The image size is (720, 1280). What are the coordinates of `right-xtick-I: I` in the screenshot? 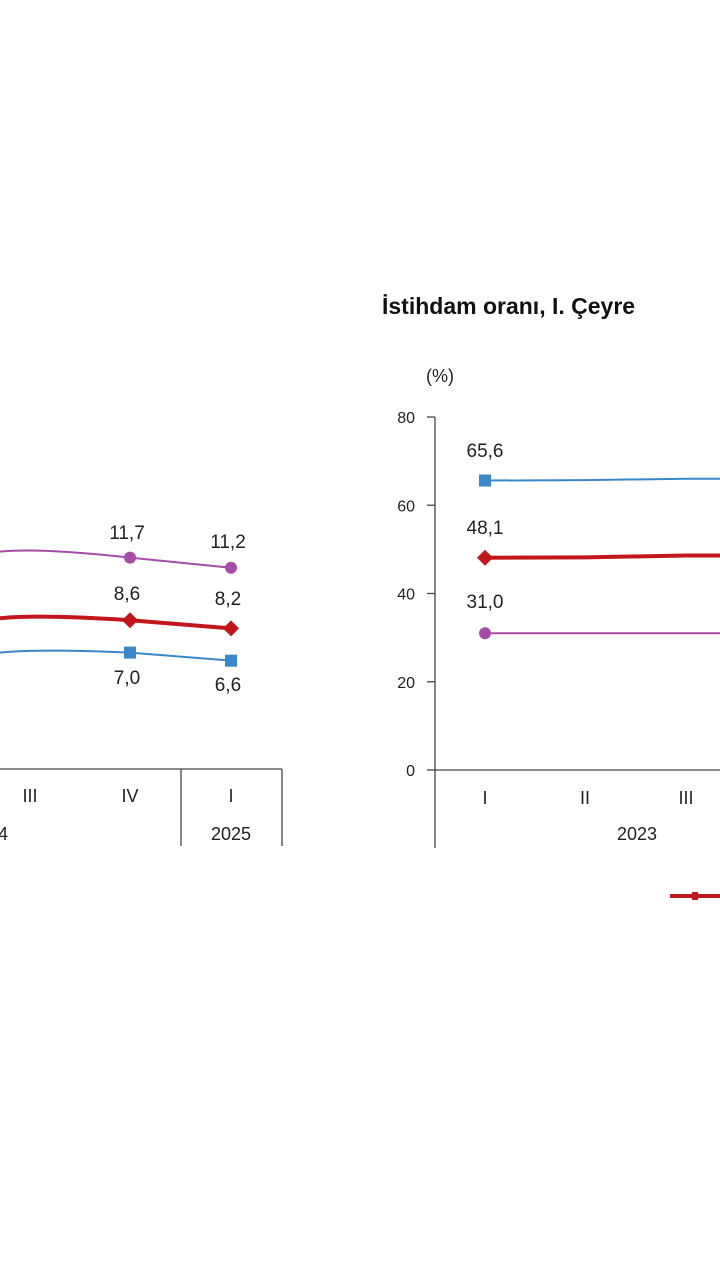 It's located at (484, 798).